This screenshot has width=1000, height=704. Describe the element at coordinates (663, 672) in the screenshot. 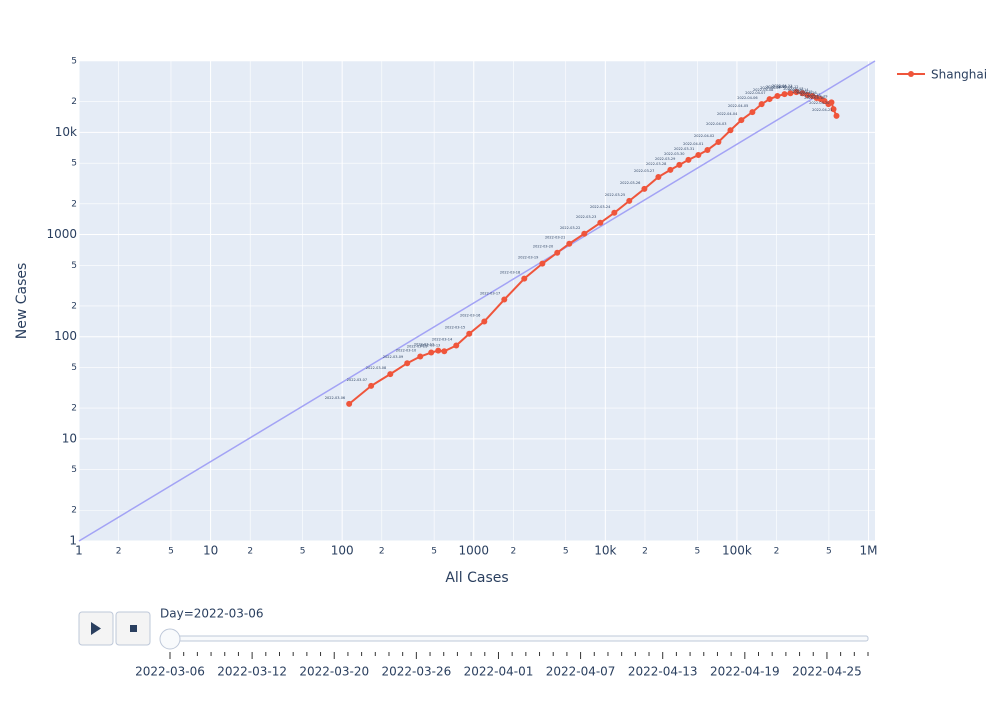

I see `slider-tick-label: 2022-04-13` at that location.